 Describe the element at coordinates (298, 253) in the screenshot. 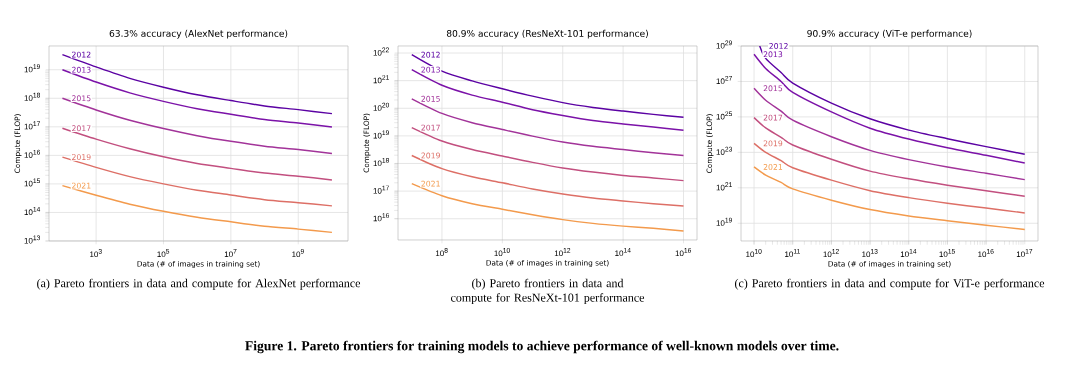

I see `x-tick-label: 10$^{9}$` at that location.